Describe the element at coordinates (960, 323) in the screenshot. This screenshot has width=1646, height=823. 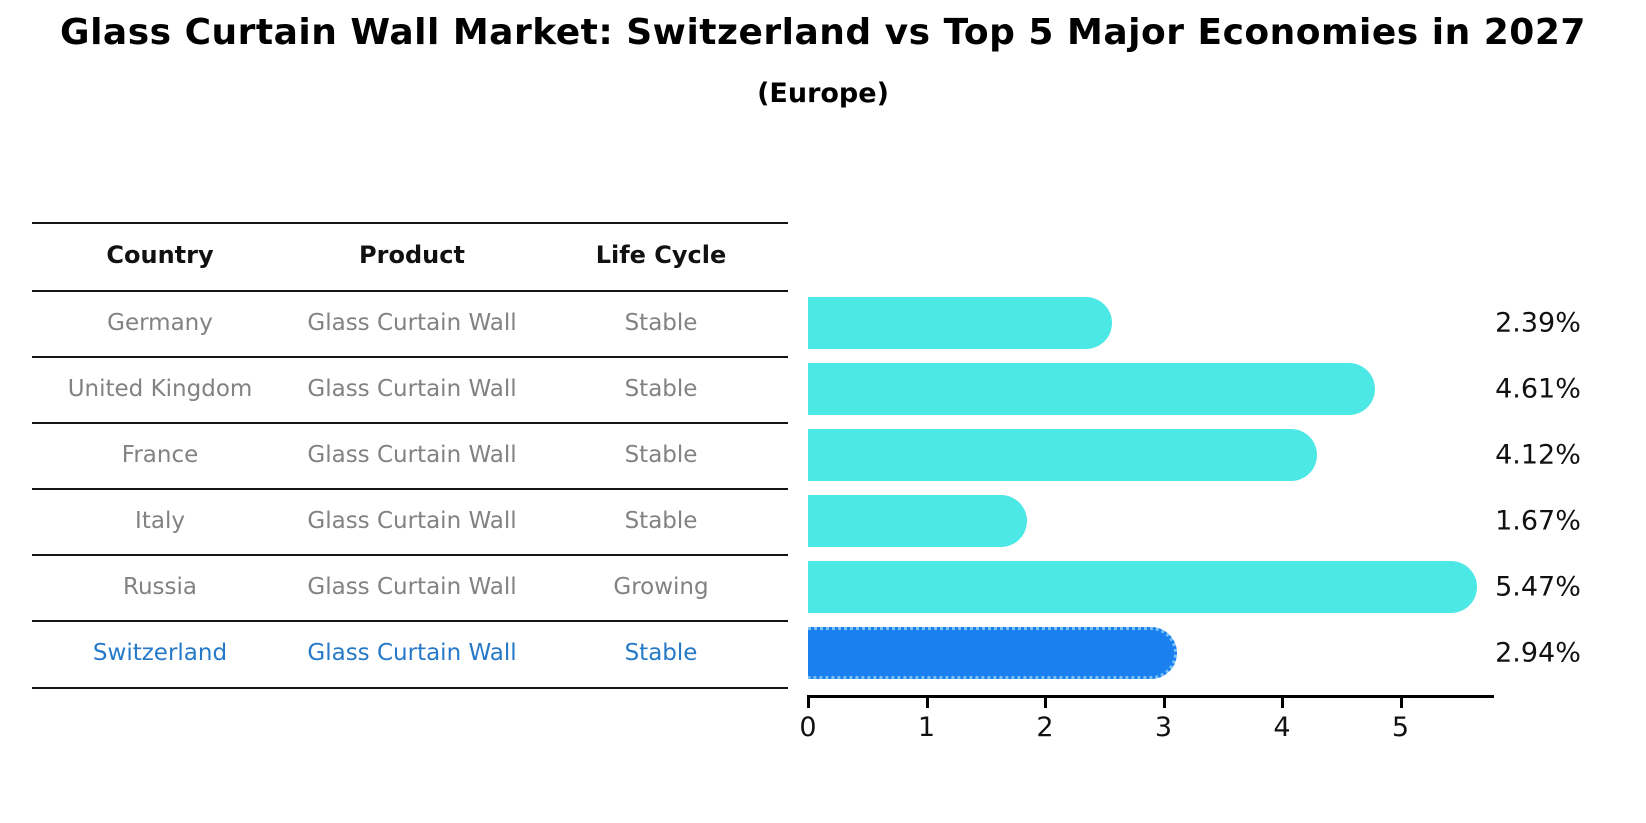
I see `bar-germany` at that location.